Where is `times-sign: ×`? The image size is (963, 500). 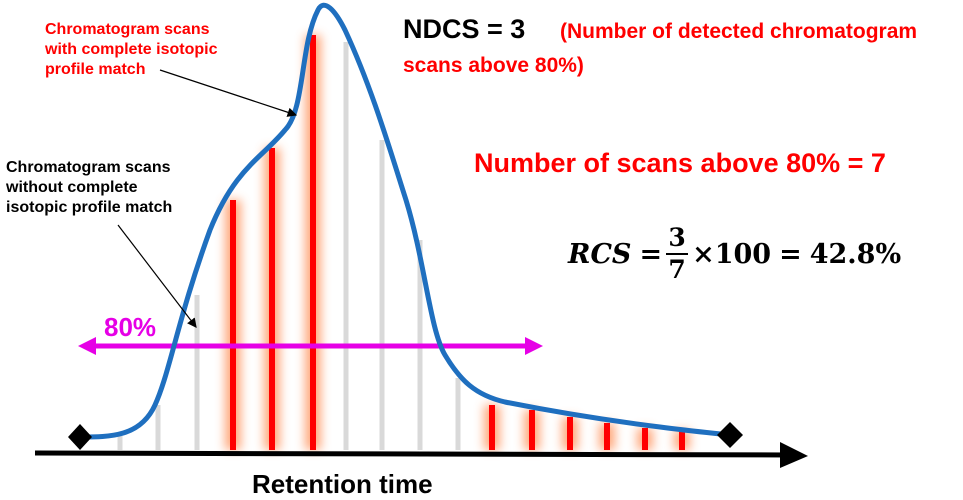 times-sign: × is located at coordinates (703, 254).